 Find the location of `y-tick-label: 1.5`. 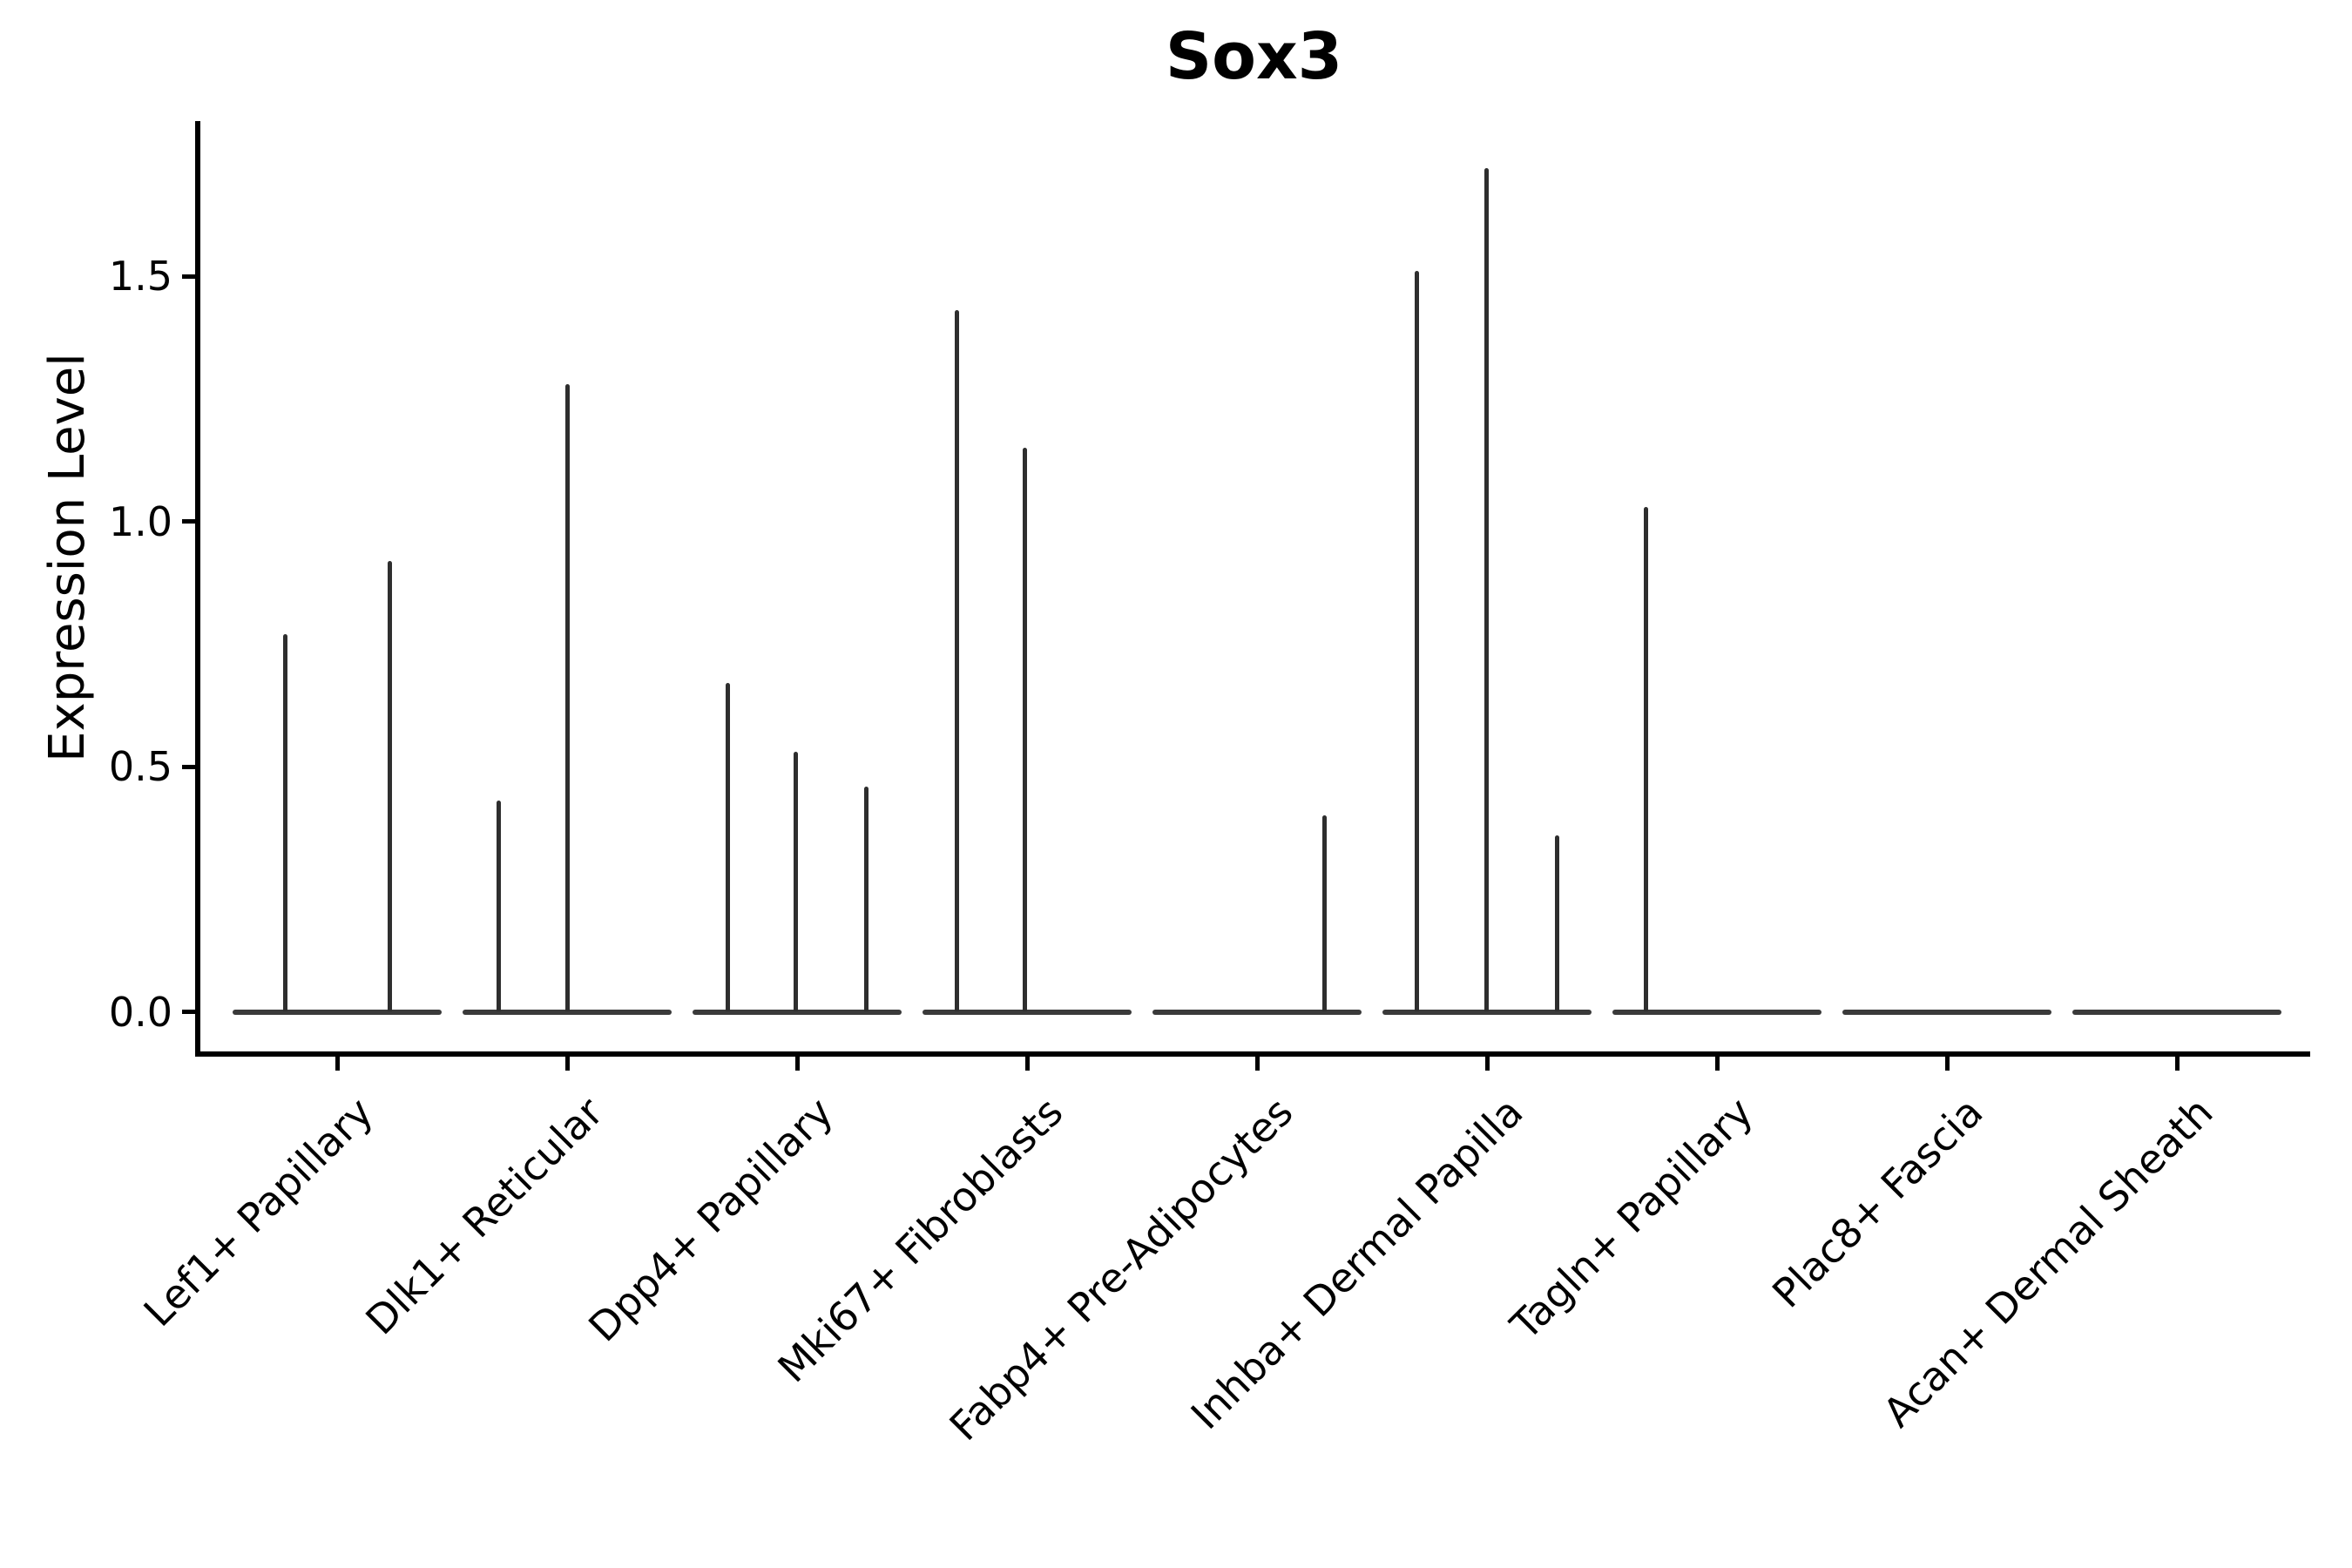

y-tick-label: 1.5 is located at coordinates (140, 276).